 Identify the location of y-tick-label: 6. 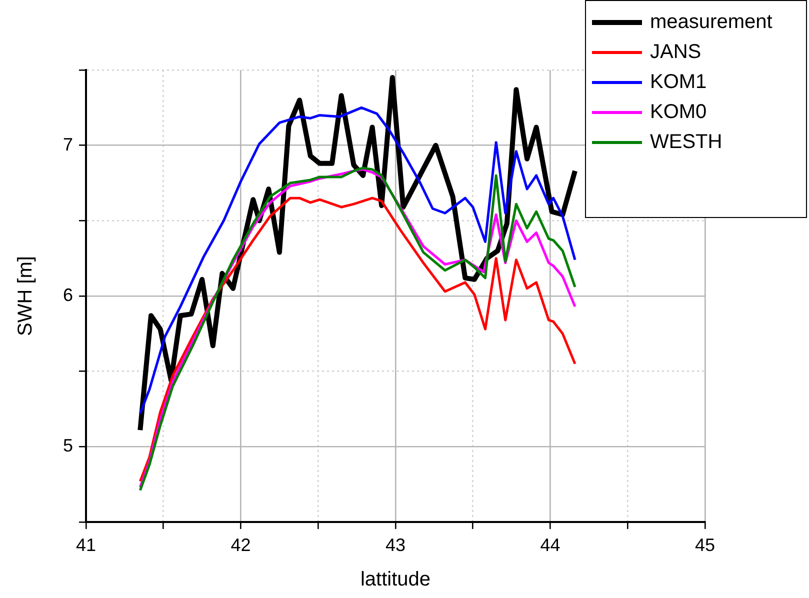
(67, 294).